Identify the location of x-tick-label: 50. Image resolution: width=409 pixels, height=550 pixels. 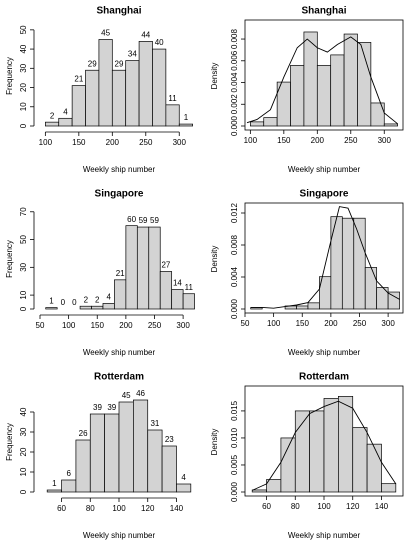
(40, 325).